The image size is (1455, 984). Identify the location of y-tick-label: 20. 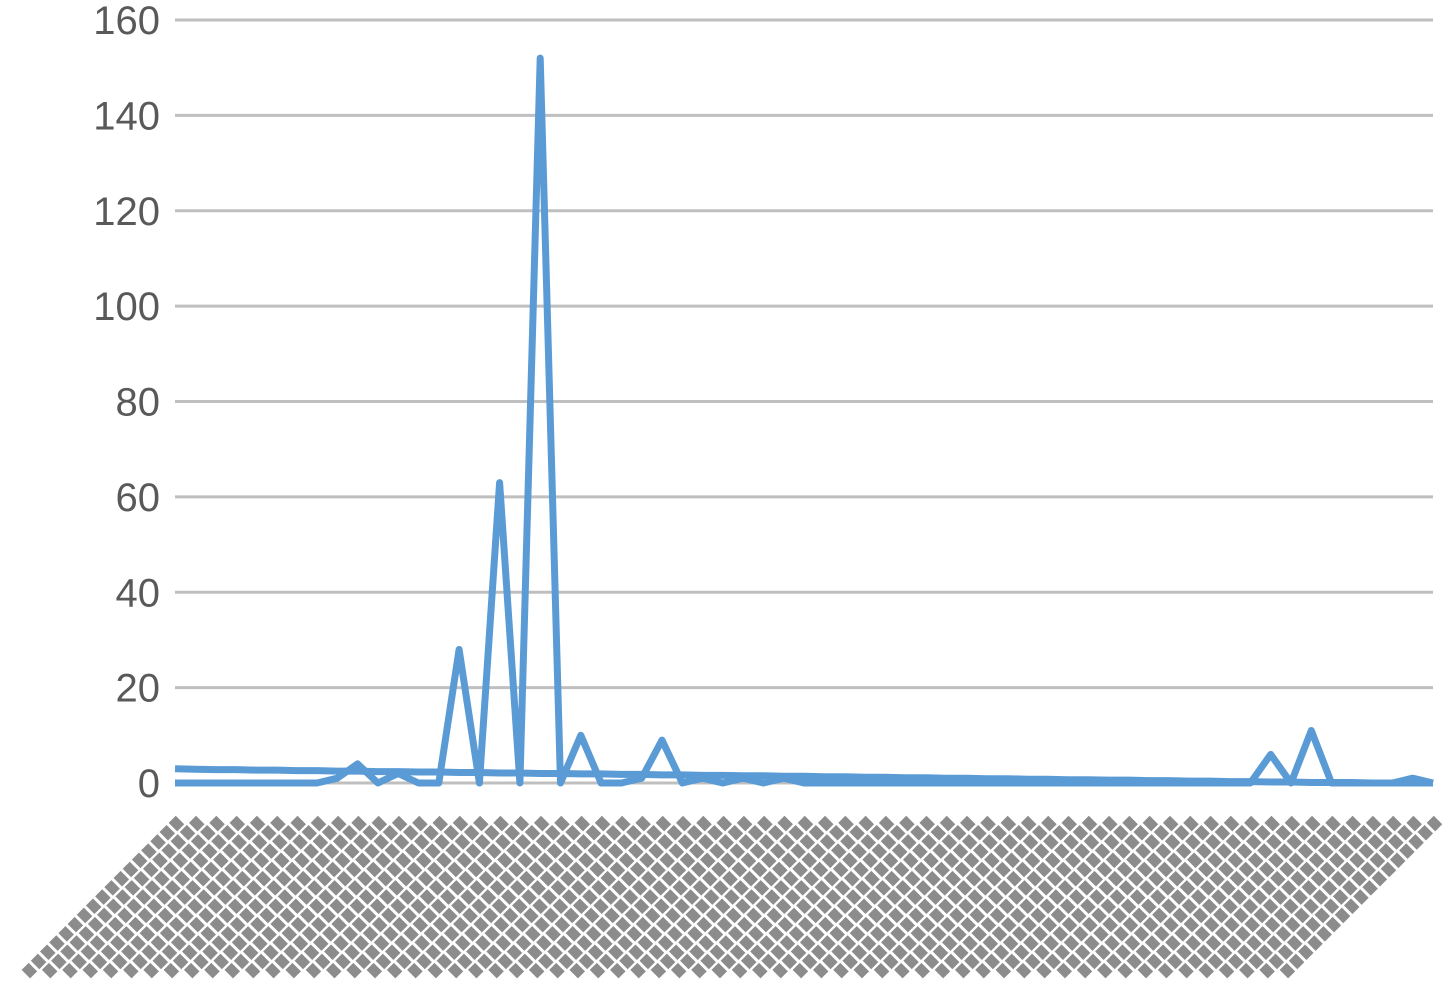
(138, 689).